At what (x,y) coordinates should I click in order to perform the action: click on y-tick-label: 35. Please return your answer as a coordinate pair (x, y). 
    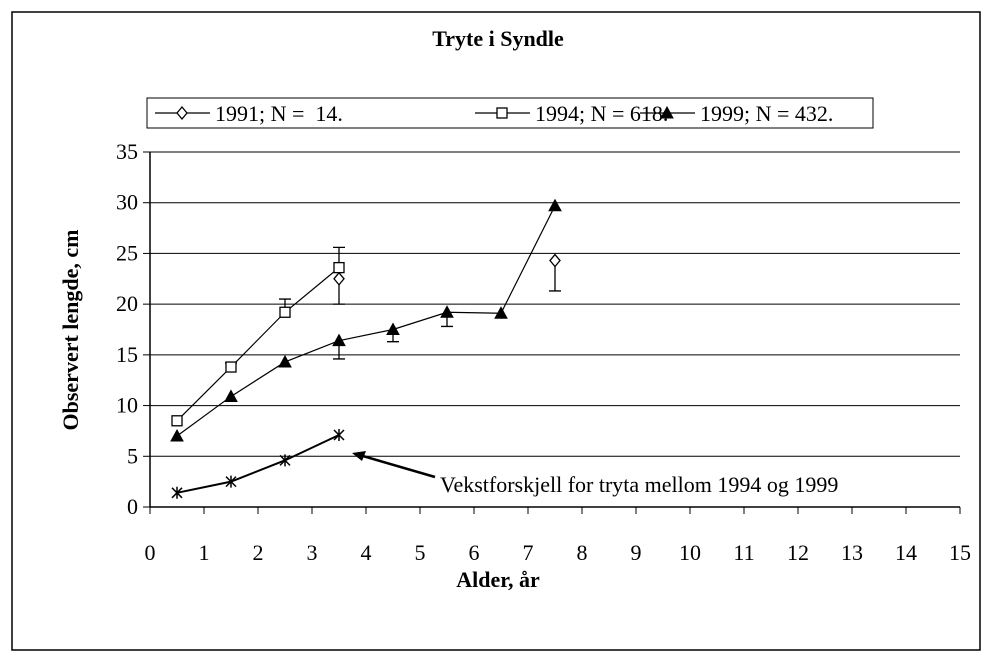
    Looking at the image, I should click on (127, 151).